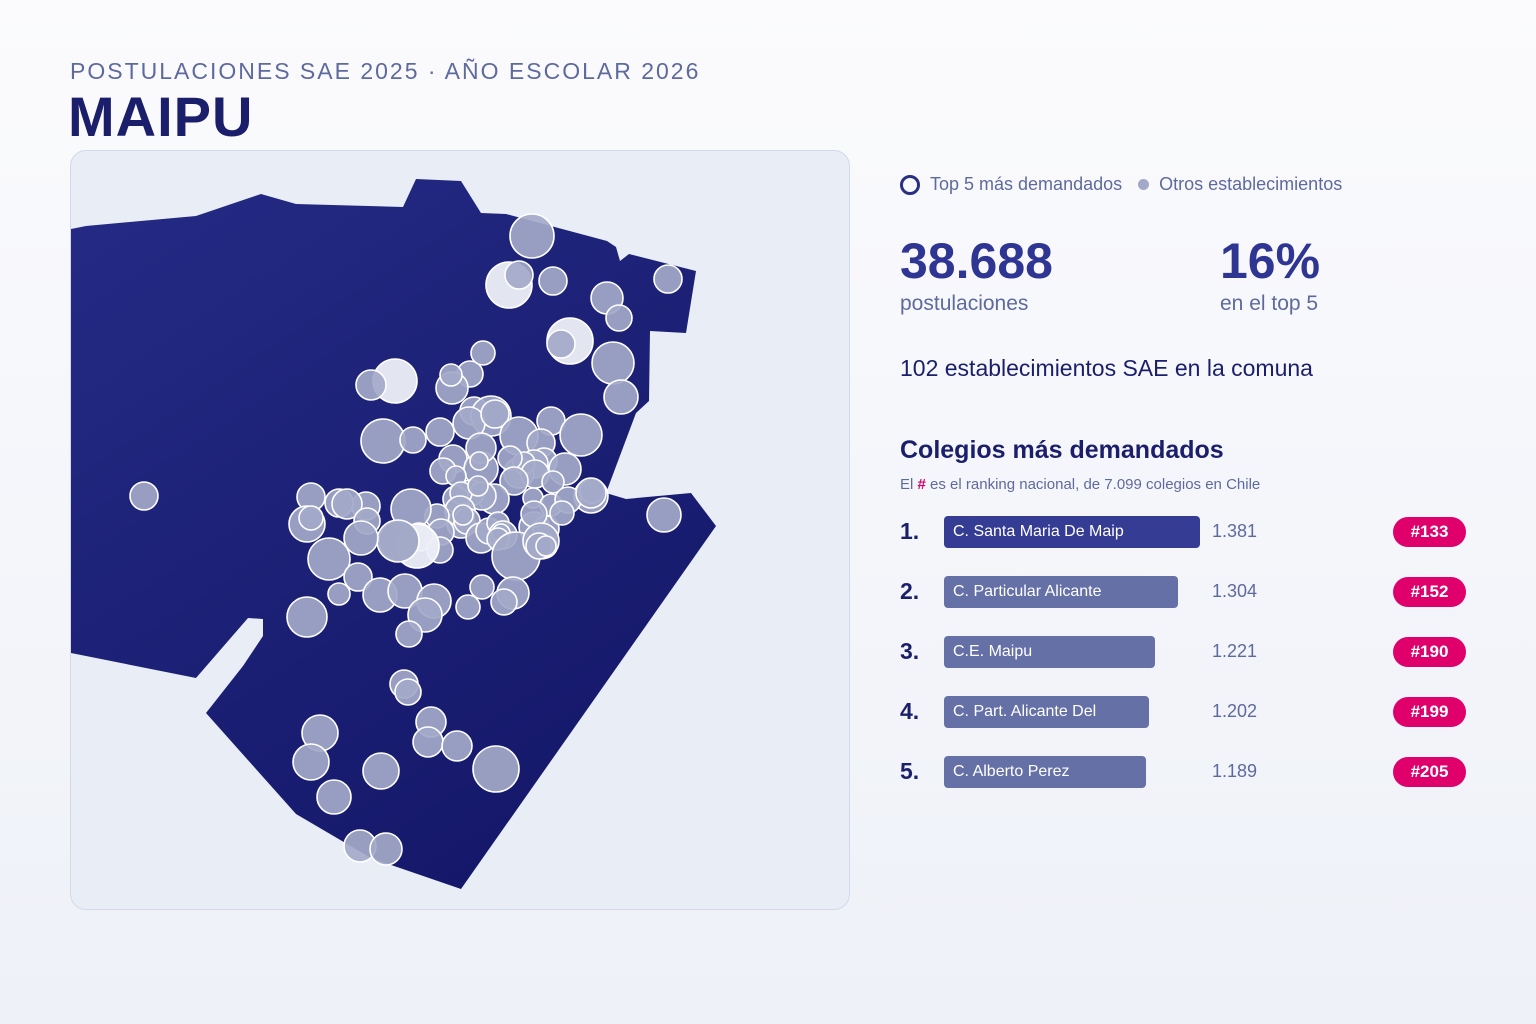 Image resolution: width=1536 pixels, height=1024 pixels. What do you see at coordinates (1072, 532) in the screenshot?
I see `rank-bar: C. Santa Maria De Maip` at bounding box center [1072, 532].